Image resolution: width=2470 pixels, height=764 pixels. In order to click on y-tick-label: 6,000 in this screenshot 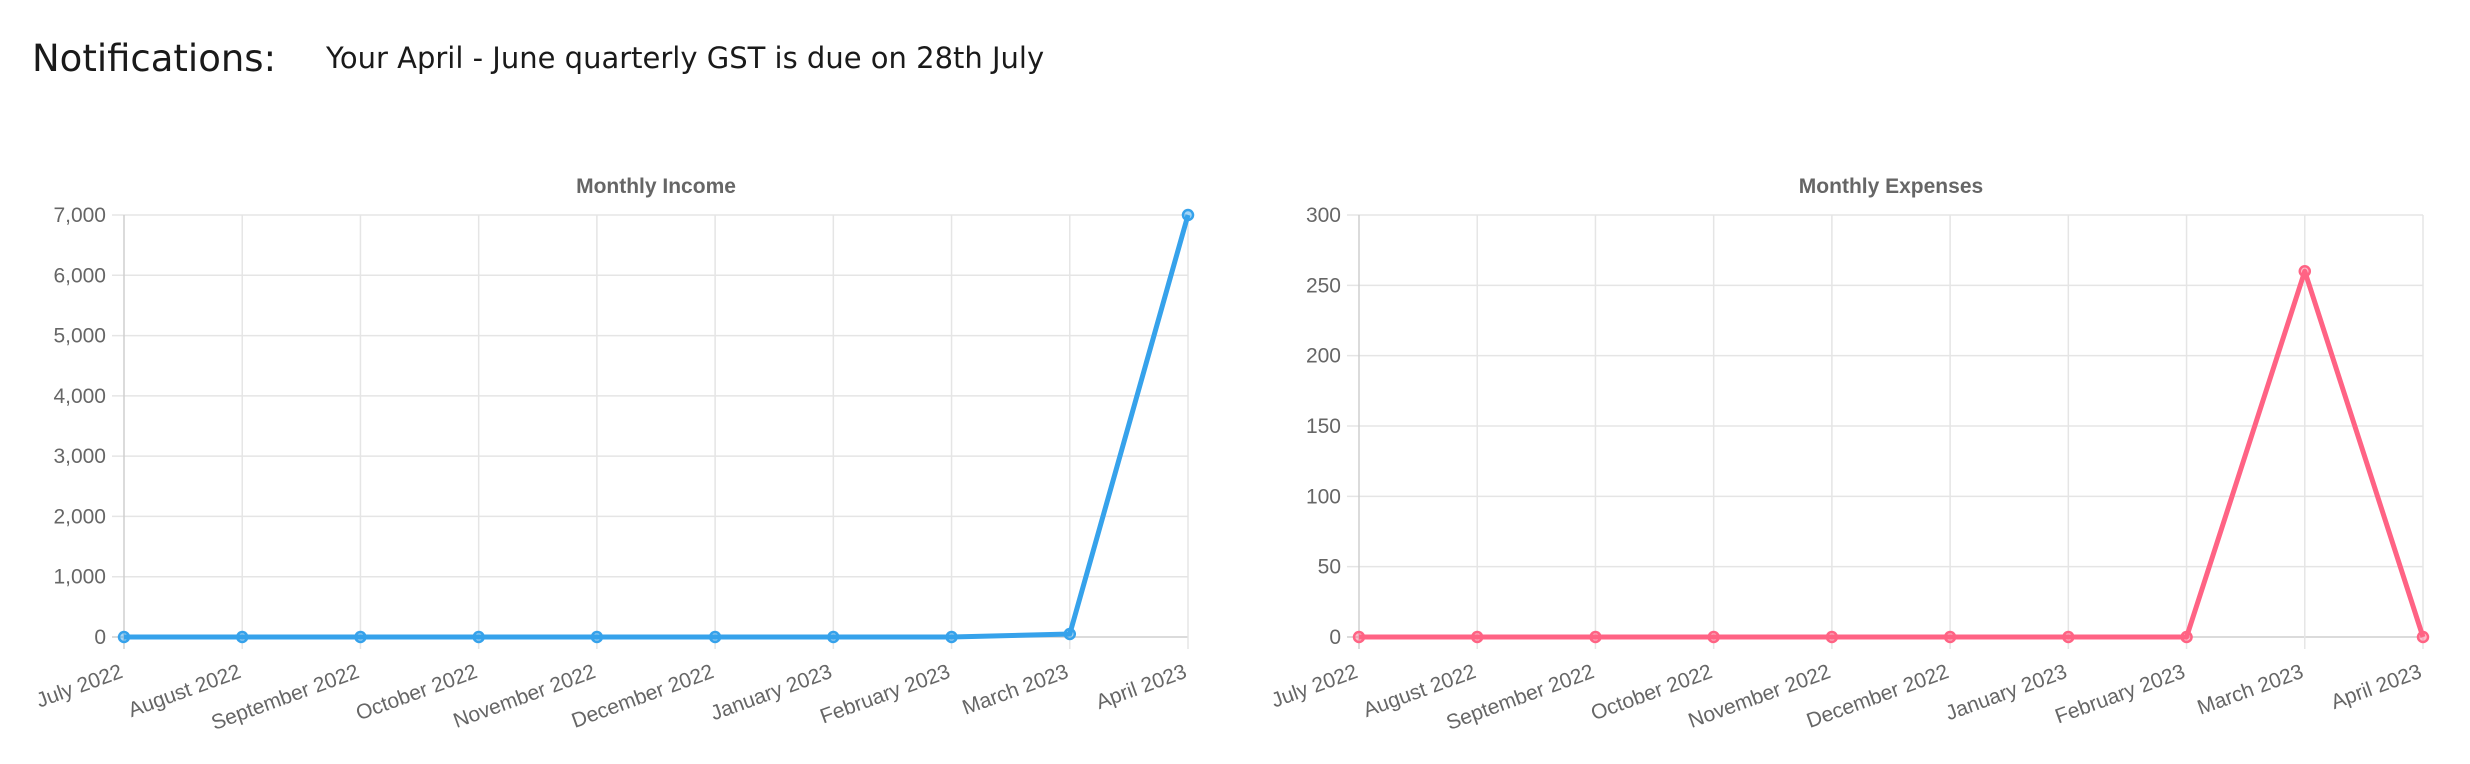, I will do `click(79, 275)`.